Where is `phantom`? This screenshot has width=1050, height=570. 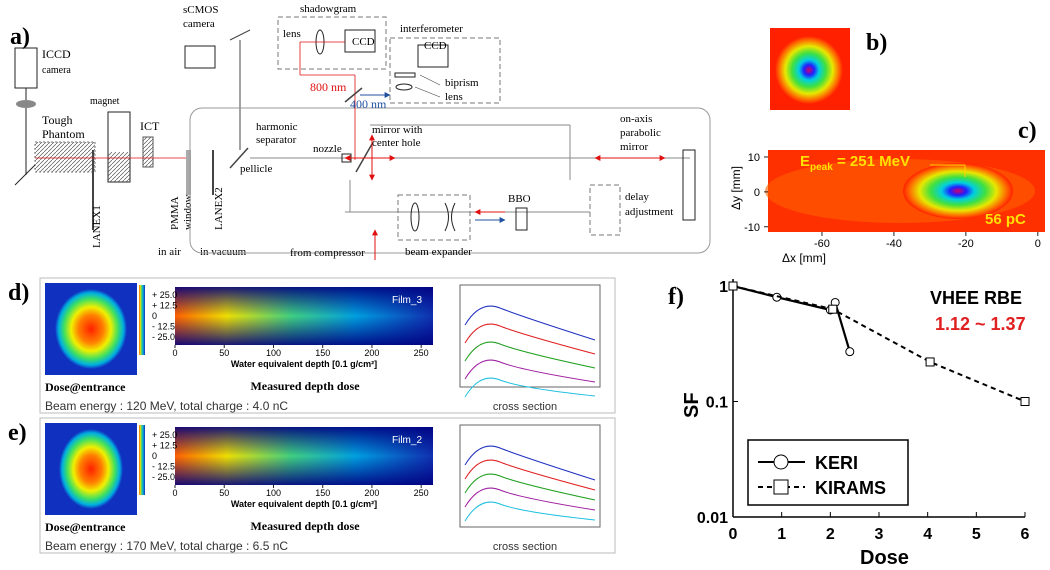 phantom is located at coordinates (65, 157).